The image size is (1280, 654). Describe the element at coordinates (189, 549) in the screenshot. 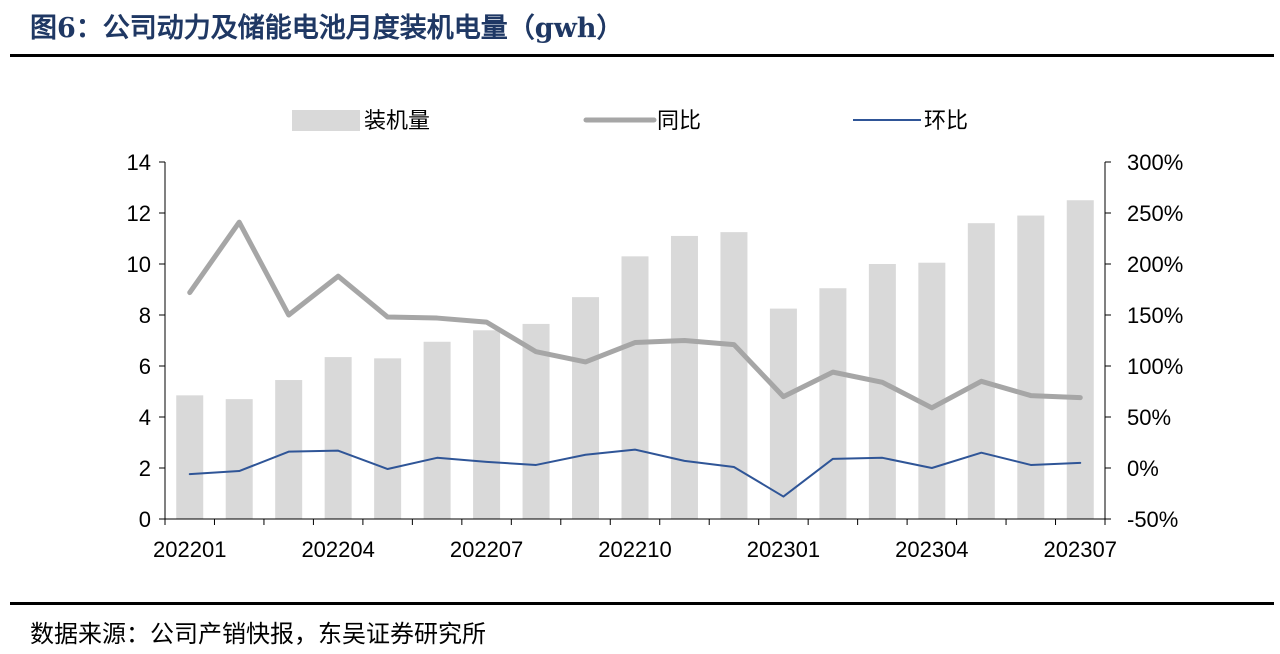

I see `x-tick-label: 202201` at that location.